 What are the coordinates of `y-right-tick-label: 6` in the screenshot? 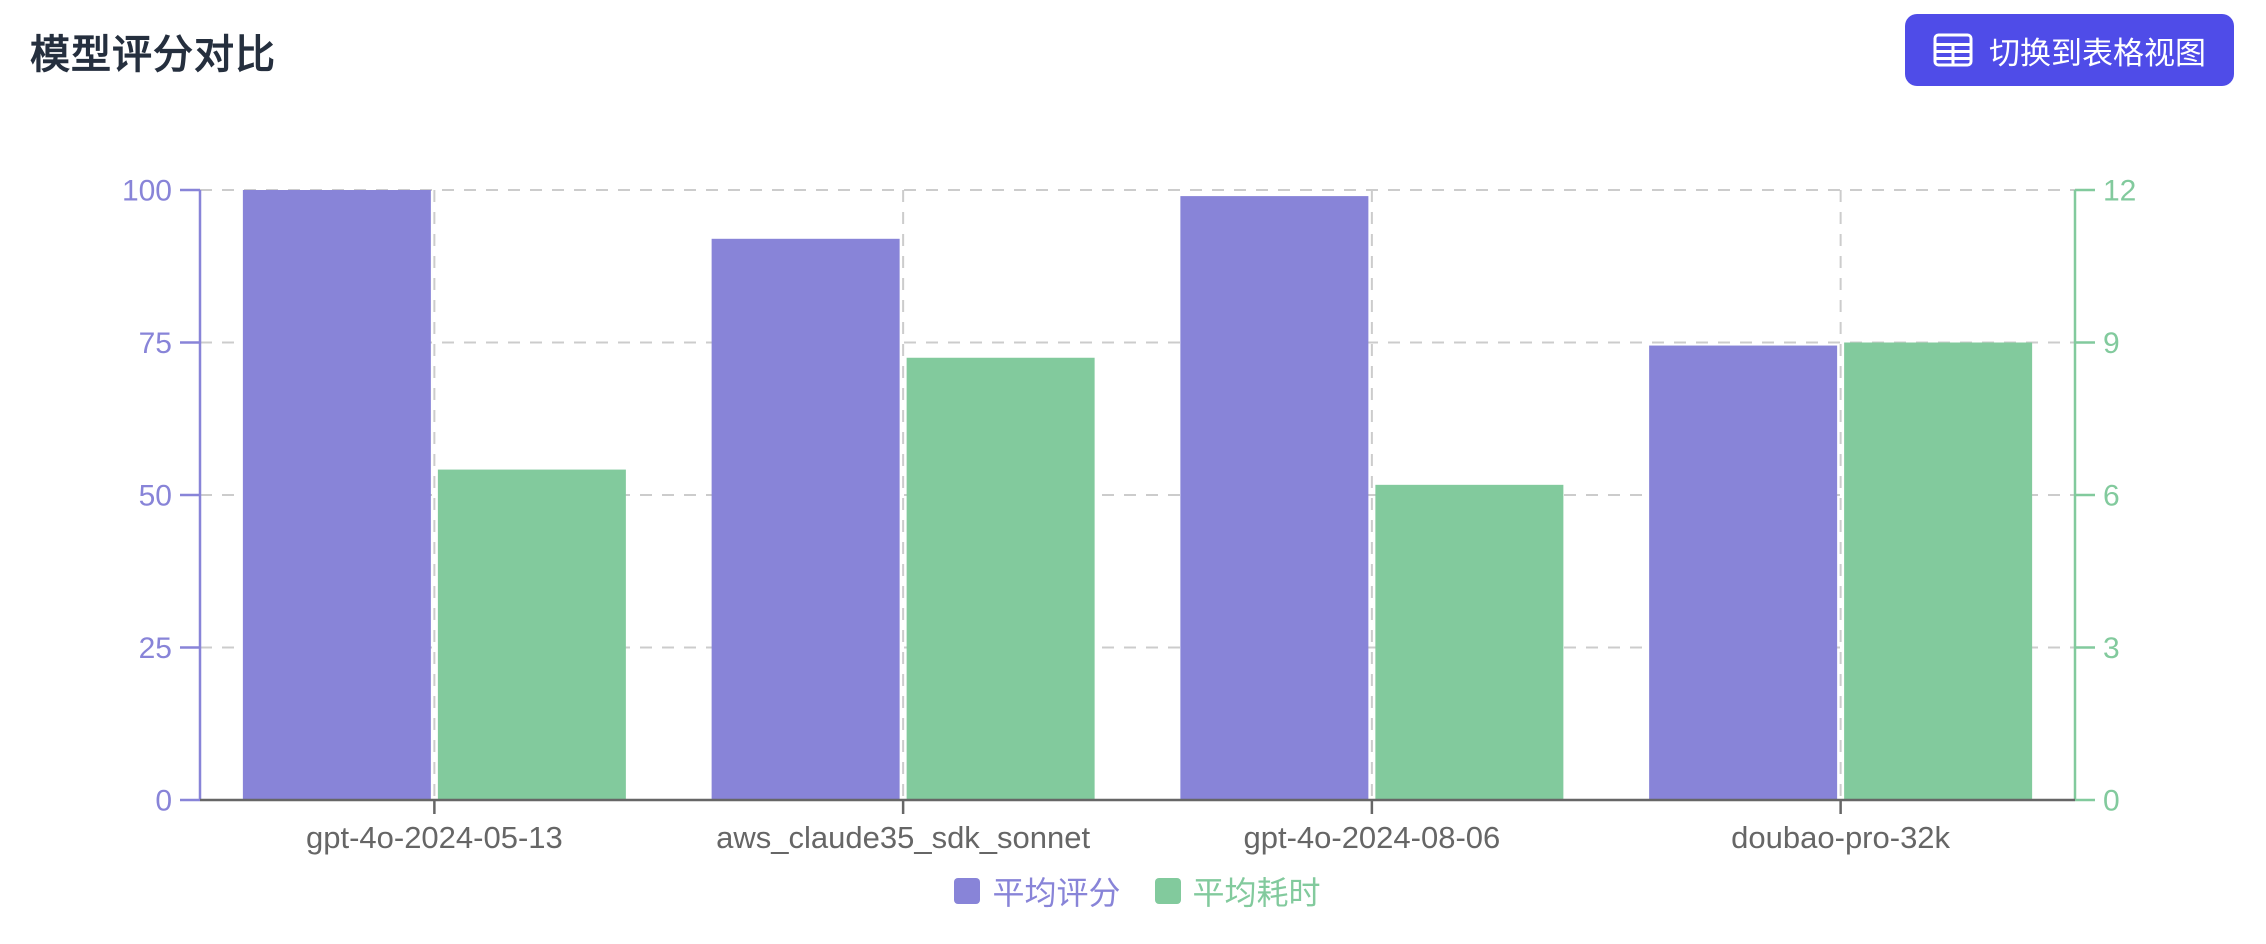 It's located at (2111, 496).